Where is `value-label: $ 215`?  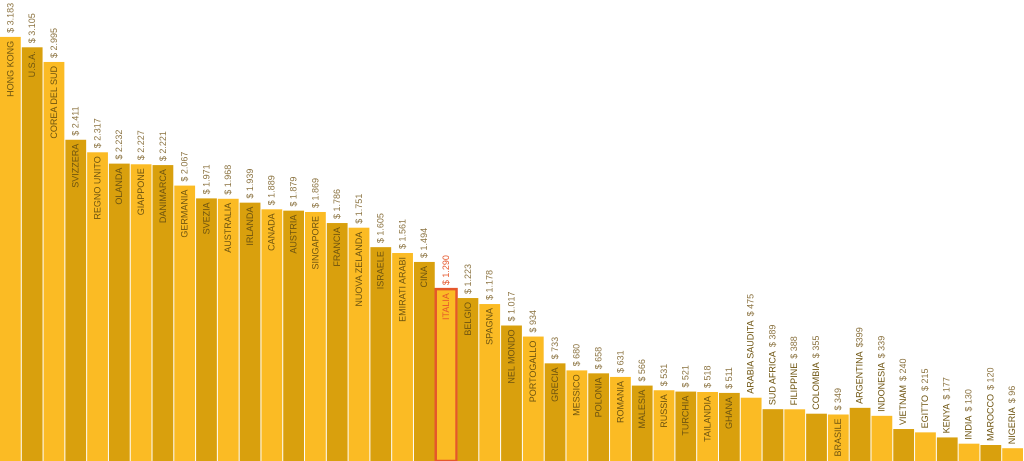 value-label: $ 215 is located at coordinates (925, 379).